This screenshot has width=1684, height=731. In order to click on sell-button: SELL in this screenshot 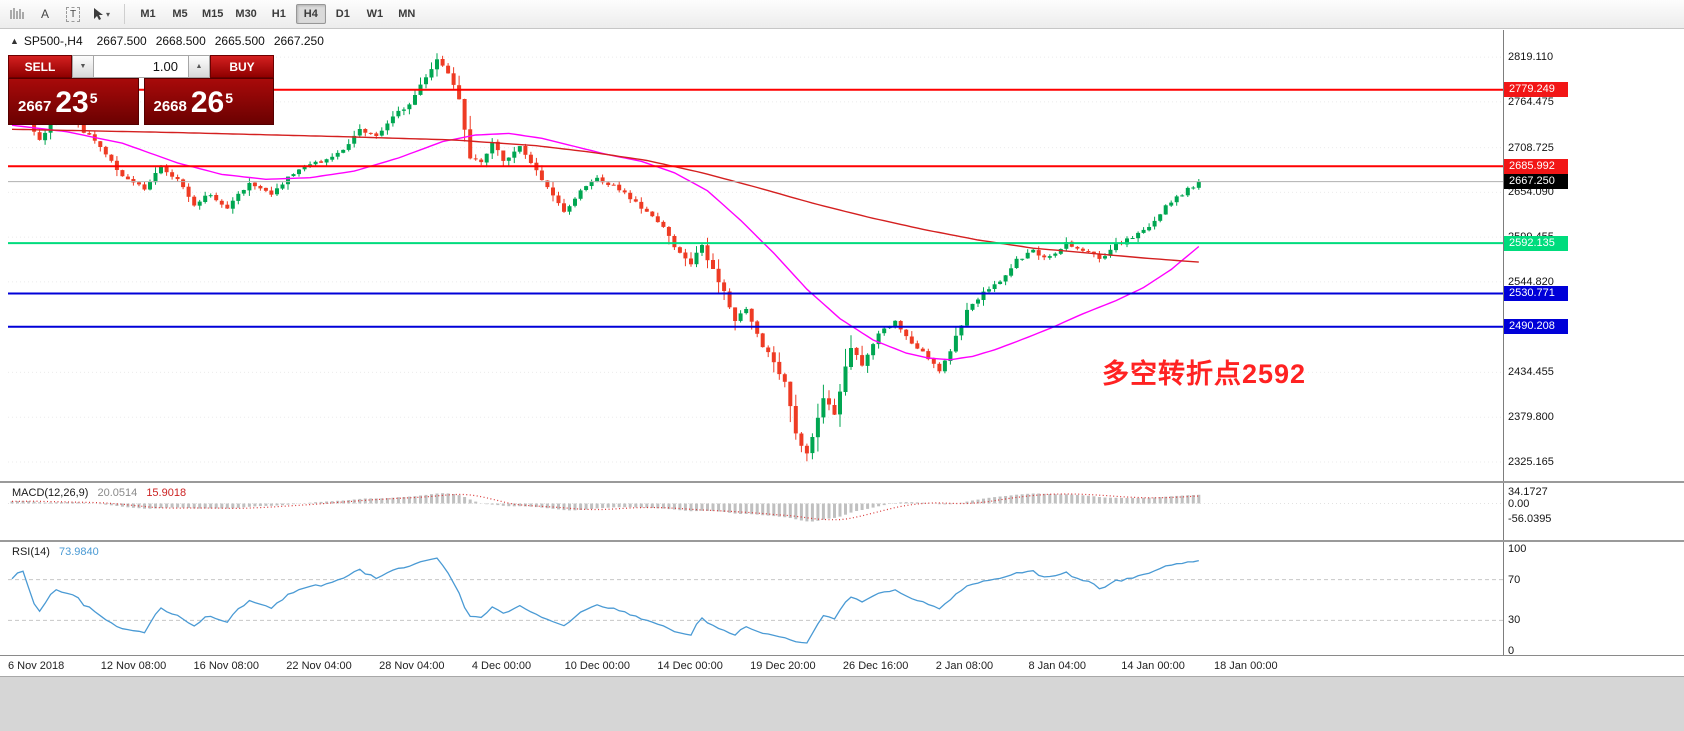, I will do `click(40, 66)`.